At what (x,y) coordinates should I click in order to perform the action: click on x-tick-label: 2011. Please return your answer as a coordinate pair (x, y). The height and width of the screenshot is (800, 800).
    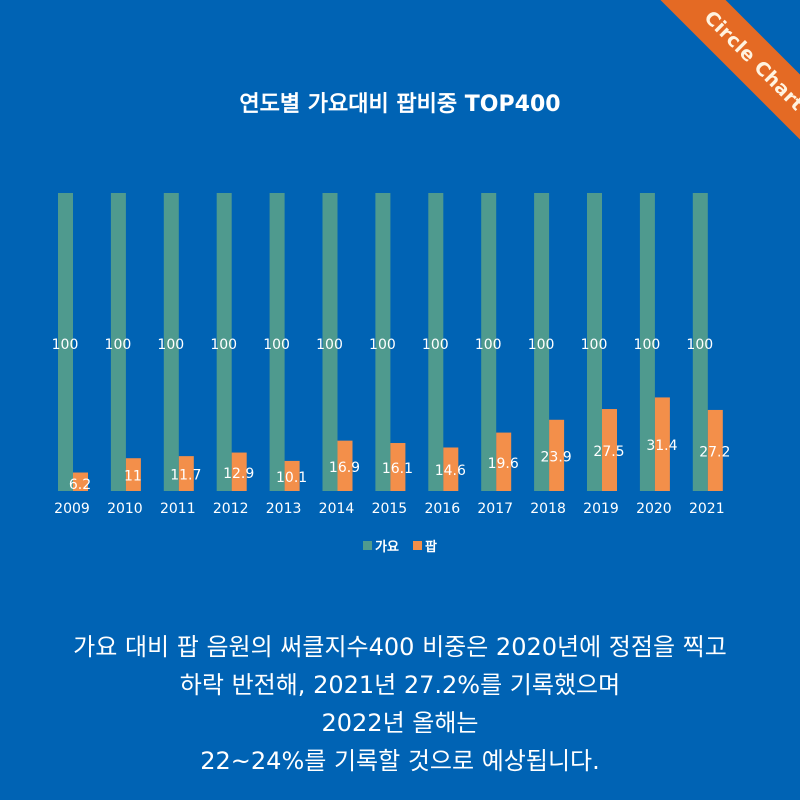
    Looking at the image, I should click on (178, 509).